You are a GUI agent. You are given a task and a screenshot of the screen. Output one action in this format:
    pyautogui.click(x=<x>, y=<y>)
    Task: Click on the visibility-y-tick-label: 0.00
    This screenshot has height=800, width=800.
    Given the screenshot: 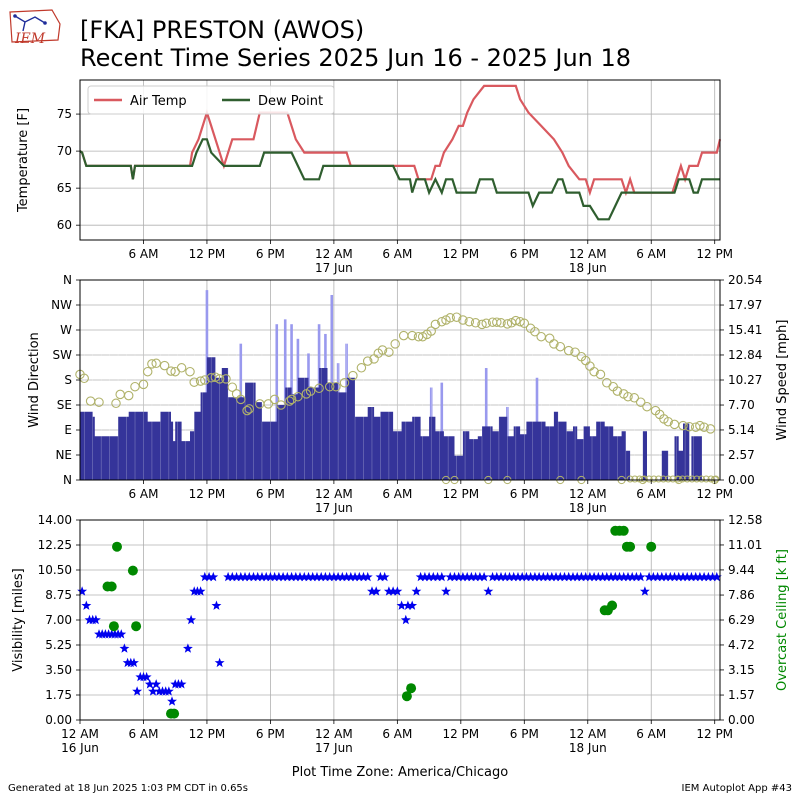 What is the action you would take?
    pyautogui.click(x=58, y=720)
    